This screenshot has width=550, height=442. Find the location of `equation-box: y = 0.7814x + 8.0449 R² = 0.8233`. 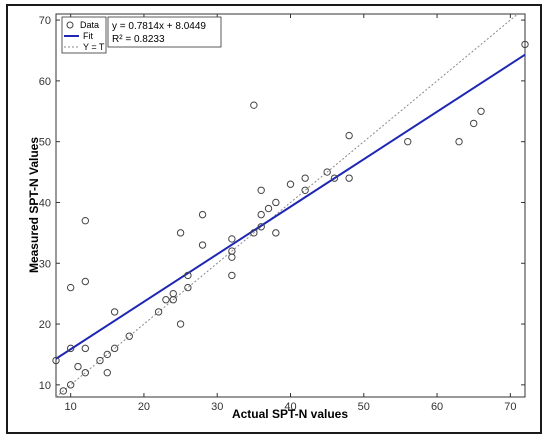

equation-box: y = 0.7814x + 8.0449 R² = 0.8233 is located at coordinates (164, 32).